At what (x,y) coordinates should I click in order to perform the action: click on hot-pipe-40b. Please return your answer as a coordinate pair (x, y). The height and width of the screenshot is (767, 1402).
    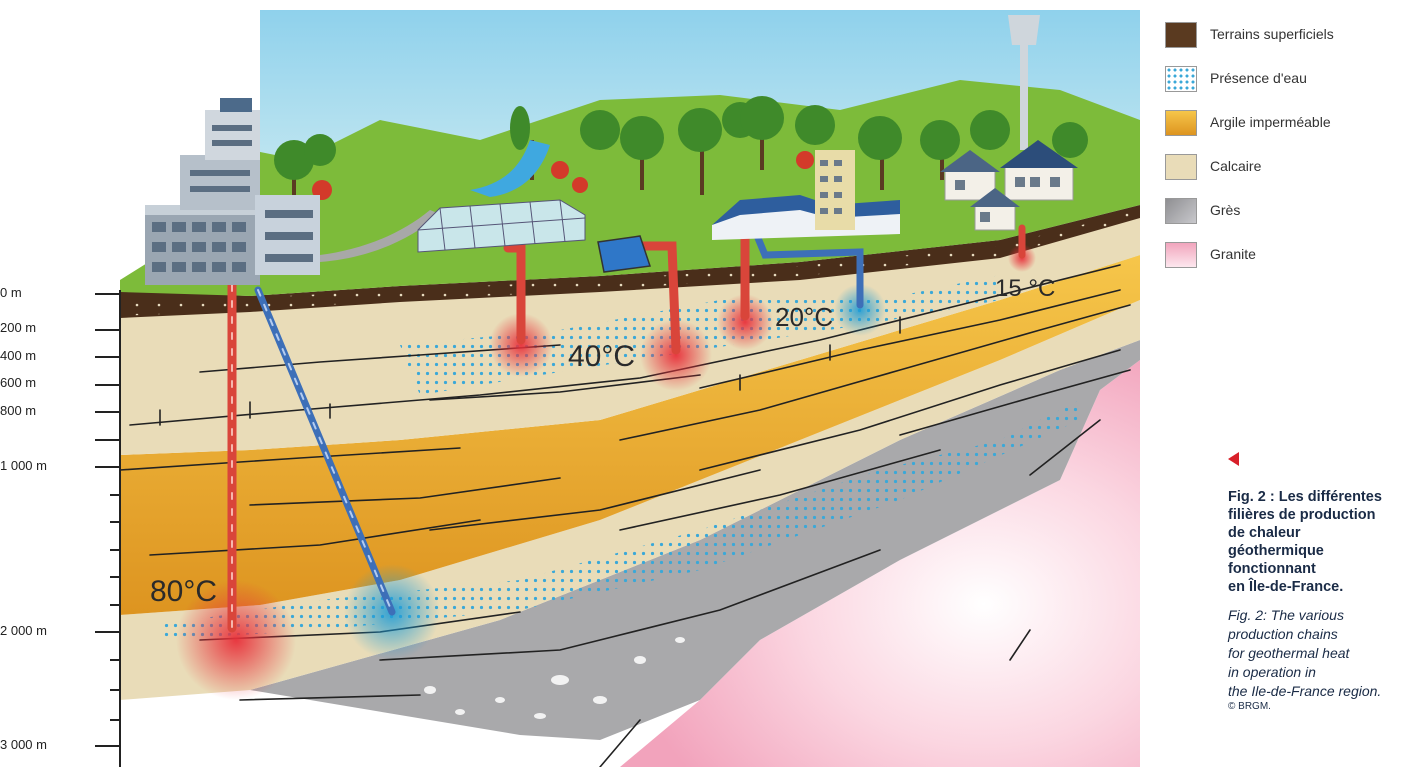
    Looking at the image, I should click on (658, 298).